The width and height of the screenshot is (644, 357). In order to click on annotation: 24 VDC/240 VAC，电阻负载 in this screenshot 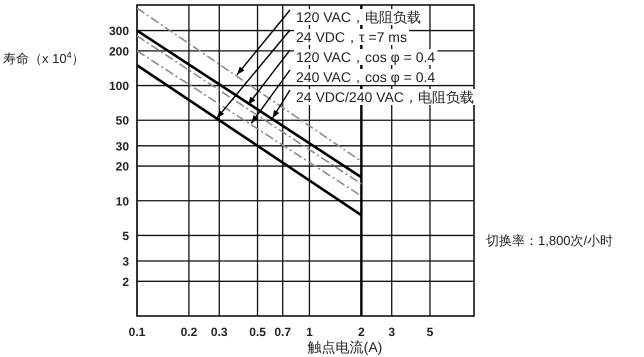, I will do `click(385, 97)`.